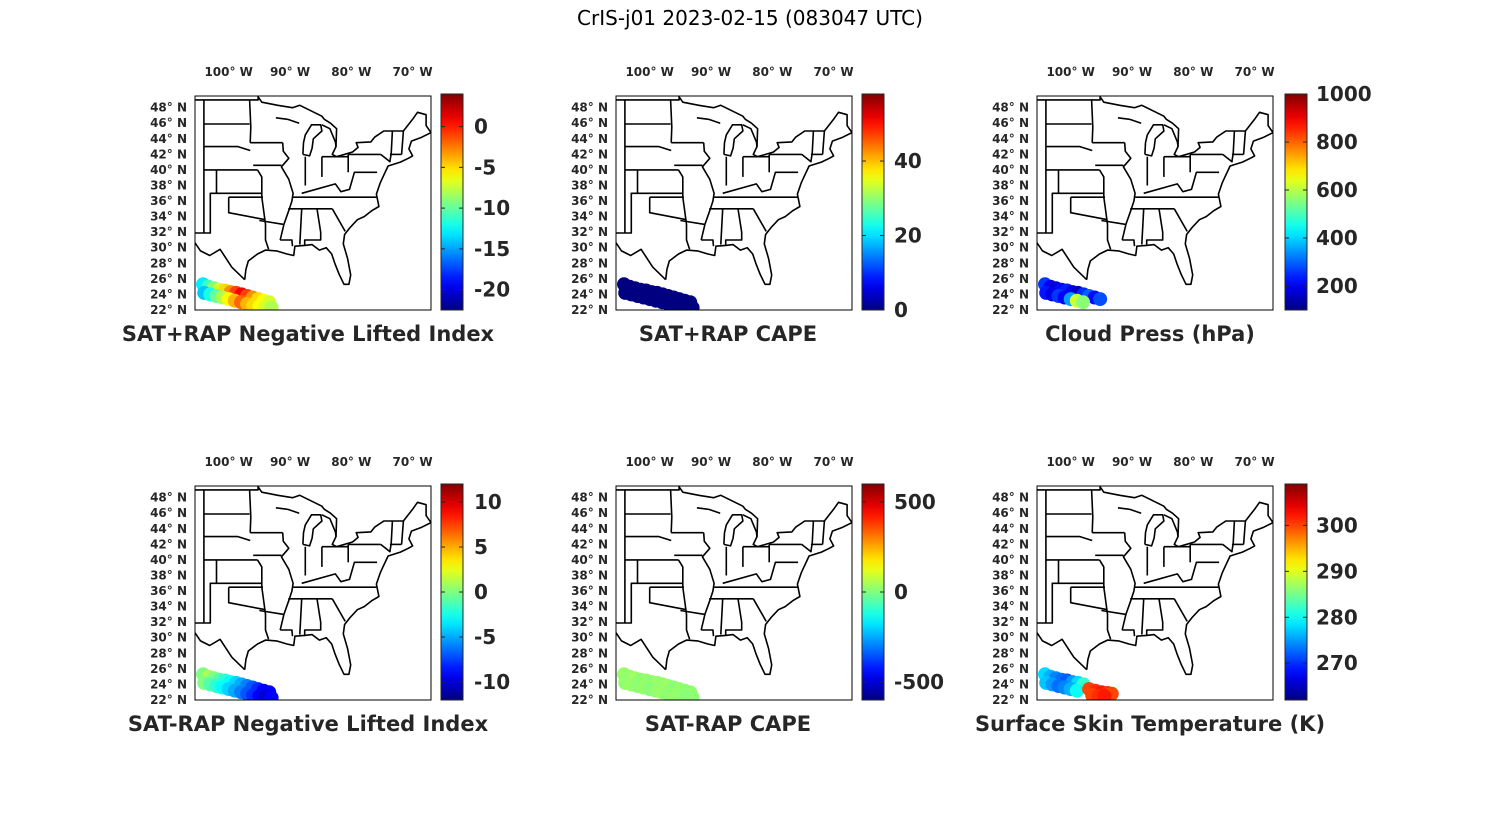 The width and height of the screenshot is (1500, 825). Describe the element at coordinates (1344, 94) in the screenshot. I see `colorbar-tick-label: 1000` at that location.